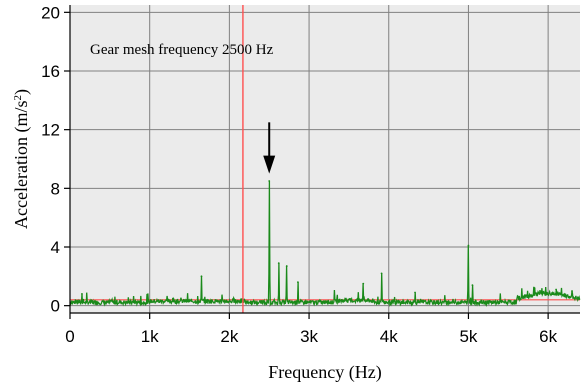 The width and height of the screenshot is (582, 385). Describe the element at coordinates (389, 336) in the screenshot. I see `x-tick-label: 4k` at that location.